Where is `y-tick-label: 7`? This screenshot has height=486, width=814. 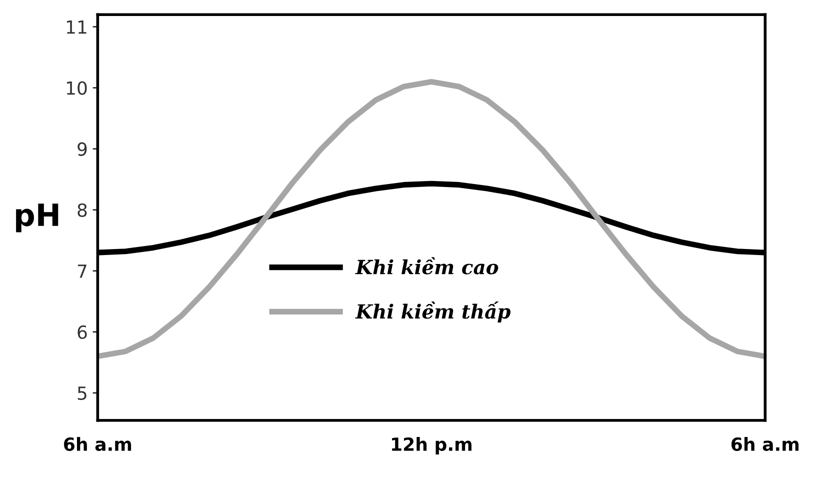
y-tick-label: 7 is located at coordinates (82, 271).